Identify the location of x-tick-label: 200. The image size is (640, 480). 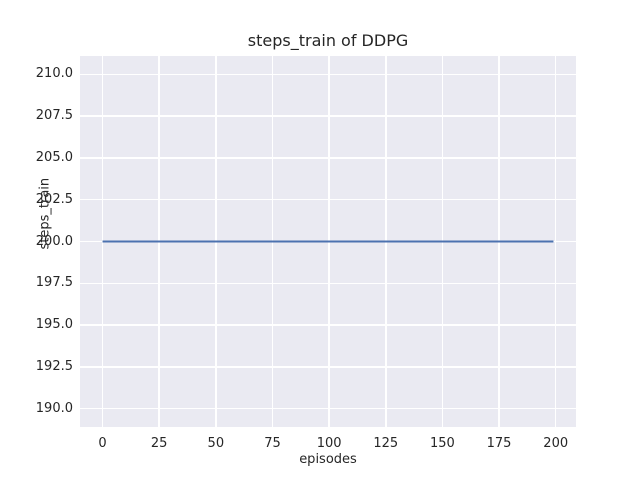
(556, 443).